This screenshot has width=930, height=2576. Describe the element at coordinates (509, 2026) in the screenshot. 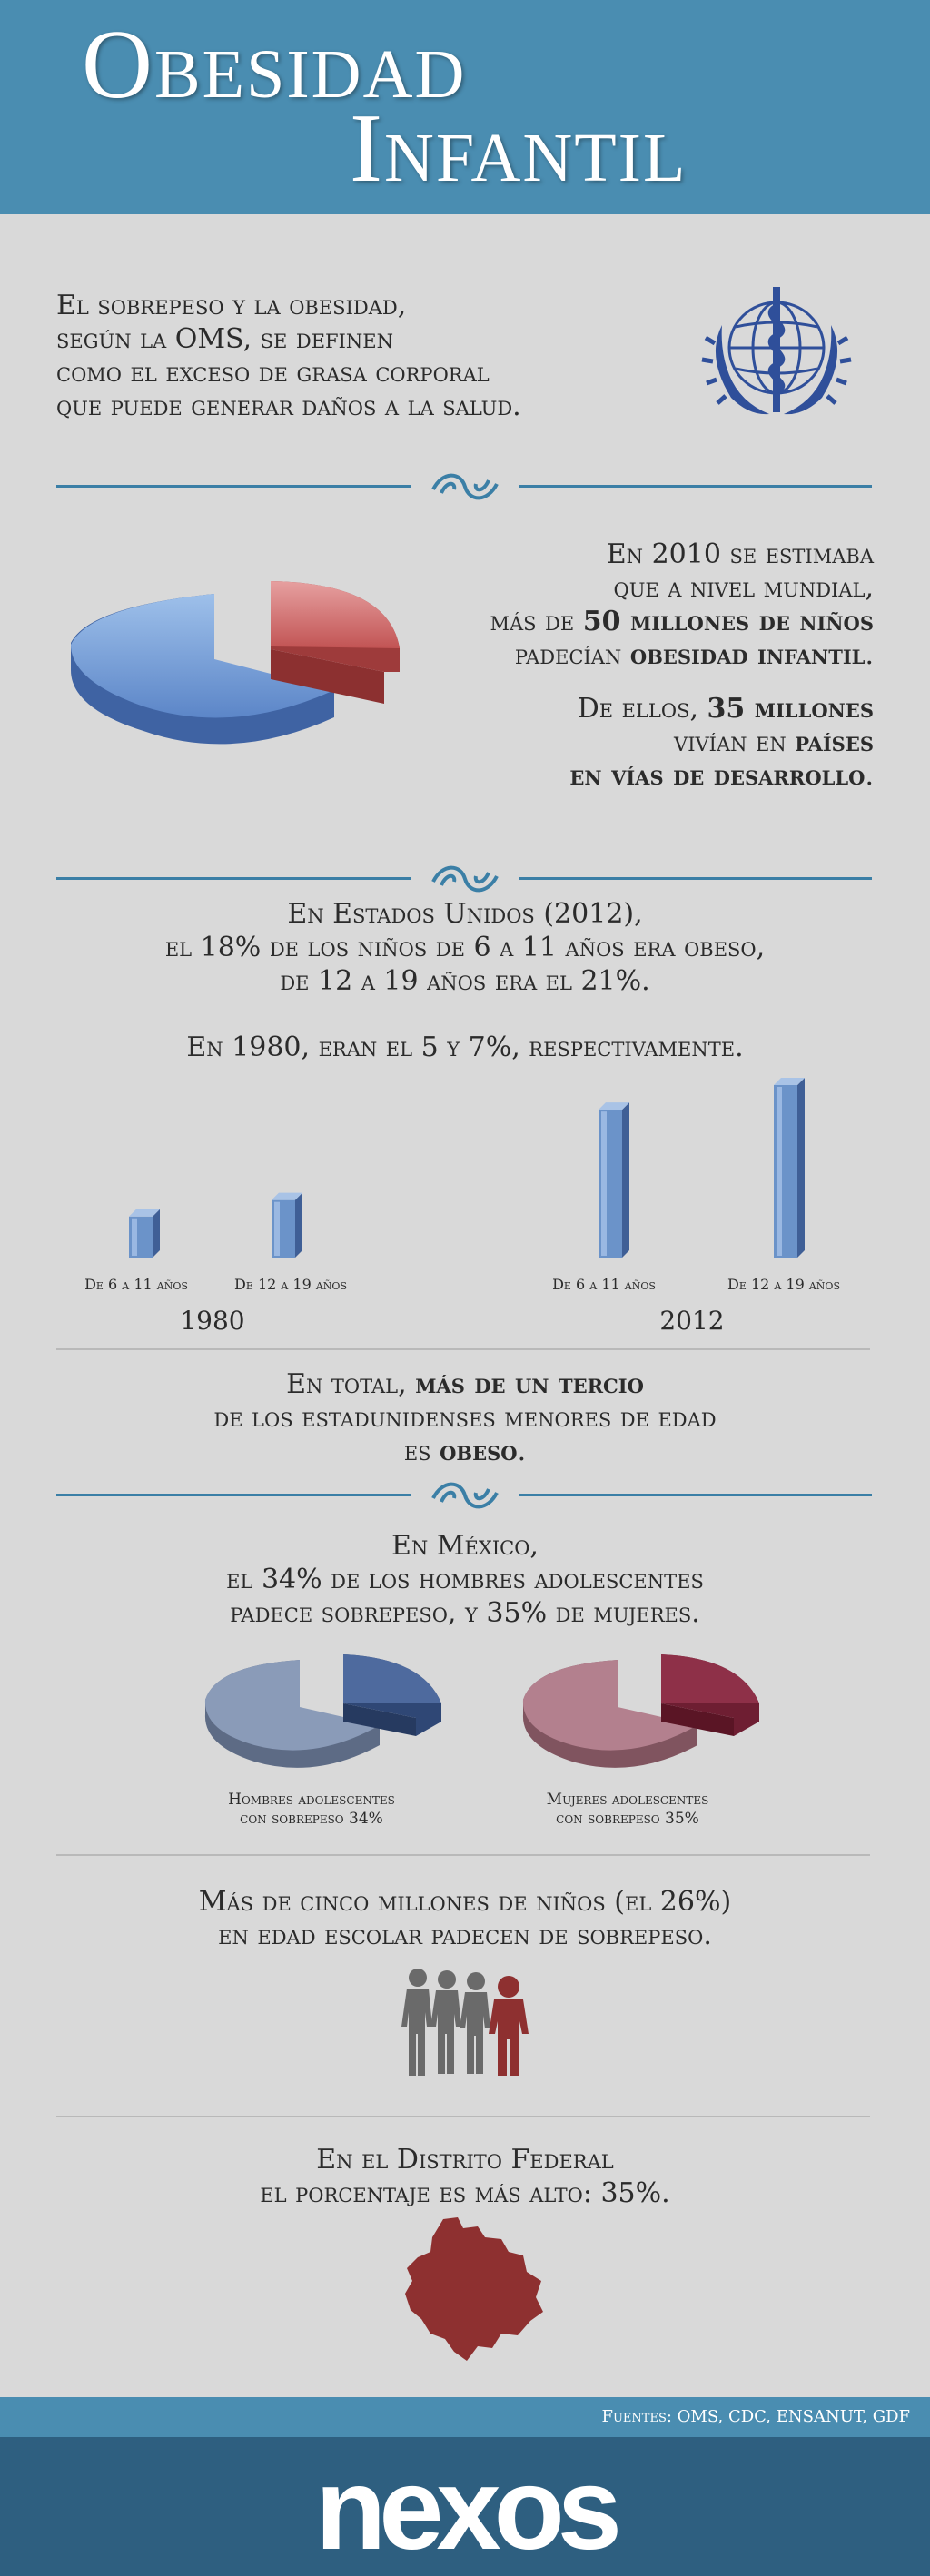

I see `child-highlight-icon` at that location.